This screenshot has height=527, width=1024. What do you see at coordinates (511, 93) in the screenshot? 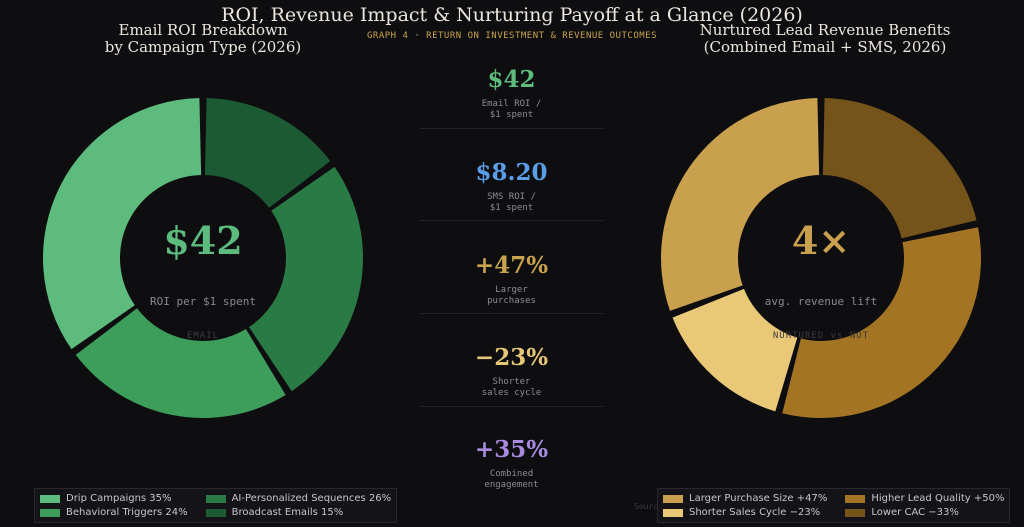
I see `stat-email-roi: $42 Email ROI / $1 spent` at bounding box center [511, 93].